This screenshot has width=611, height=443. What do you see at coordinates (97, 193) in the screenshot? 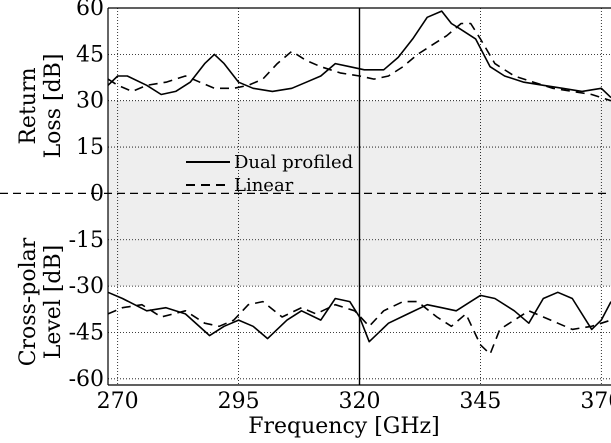
I see `y-tick-label-0: 0` at bounding box center [97, 193].